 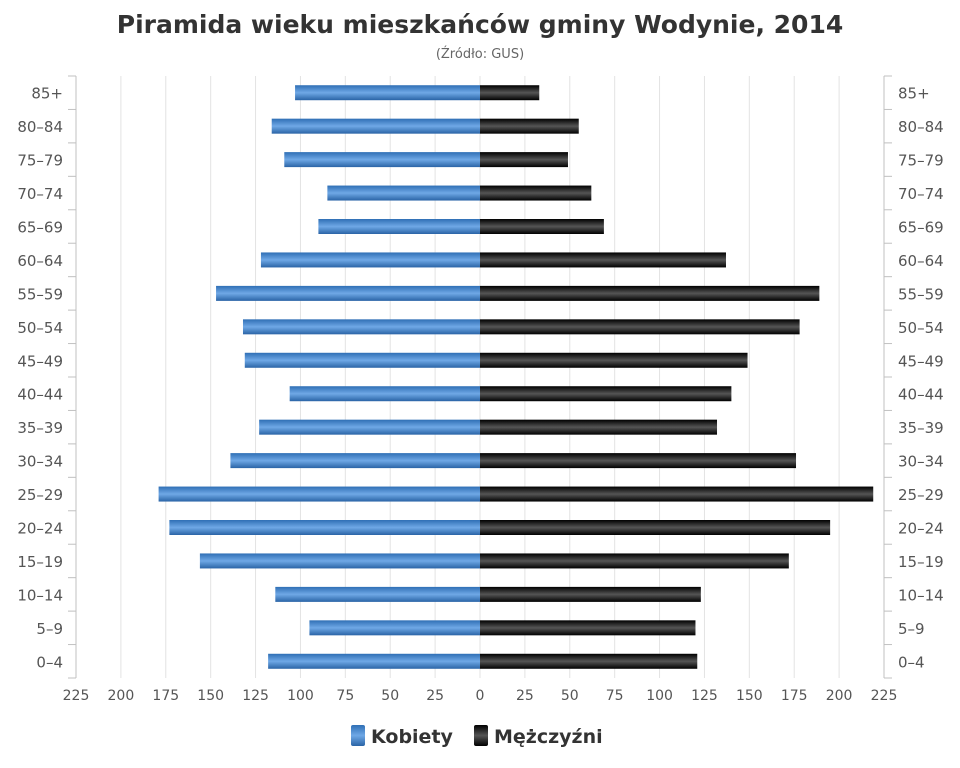 What do you see at coordinates (921, 428) in the screenshot?
I see `category-label-right: 35–39` at bounding box center [921, 428].